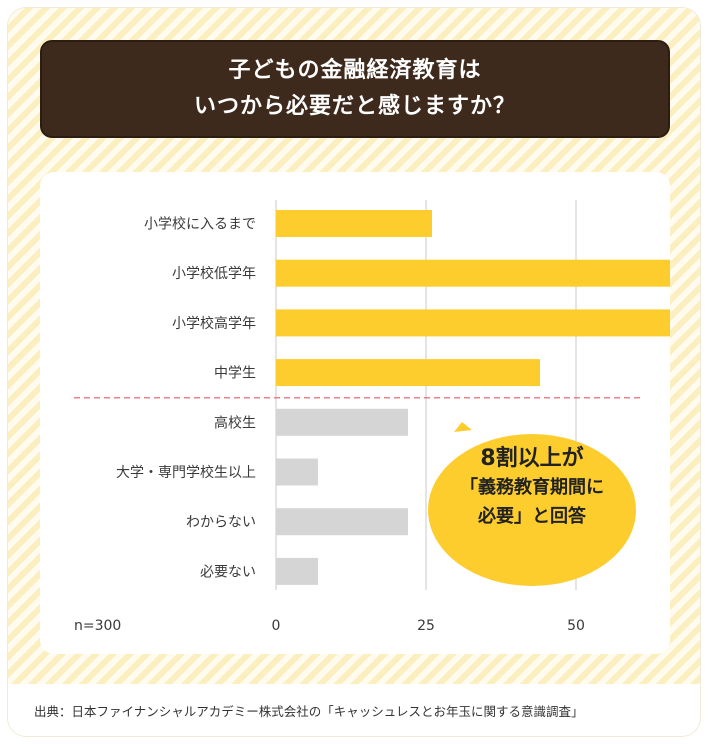  I want to click on category-label-3: 中学生, so click(235, 374).